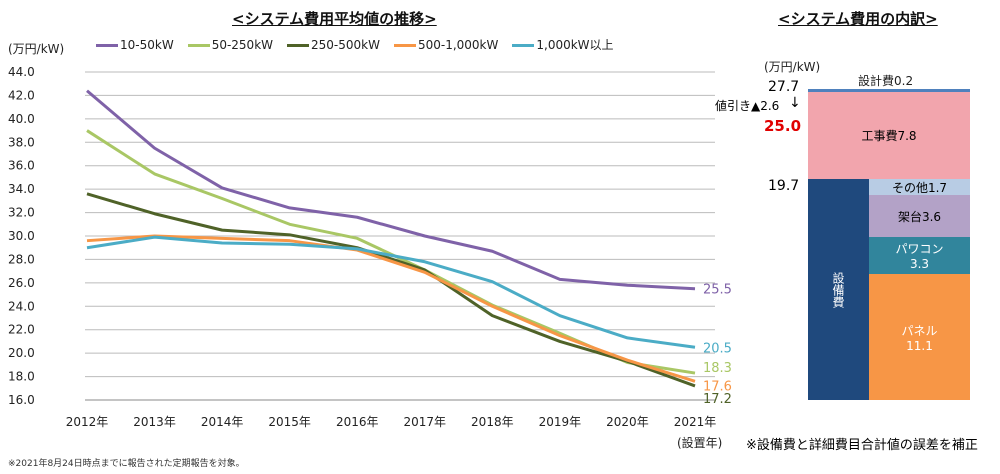 This screenshot has height=474, width=1000. What do you see at coordinates (862, 445) in the screenshot?
I see `bar-chart-note: ※設備費と詳細費目合計値の誤差を補正` at bounding box center [862, 445].